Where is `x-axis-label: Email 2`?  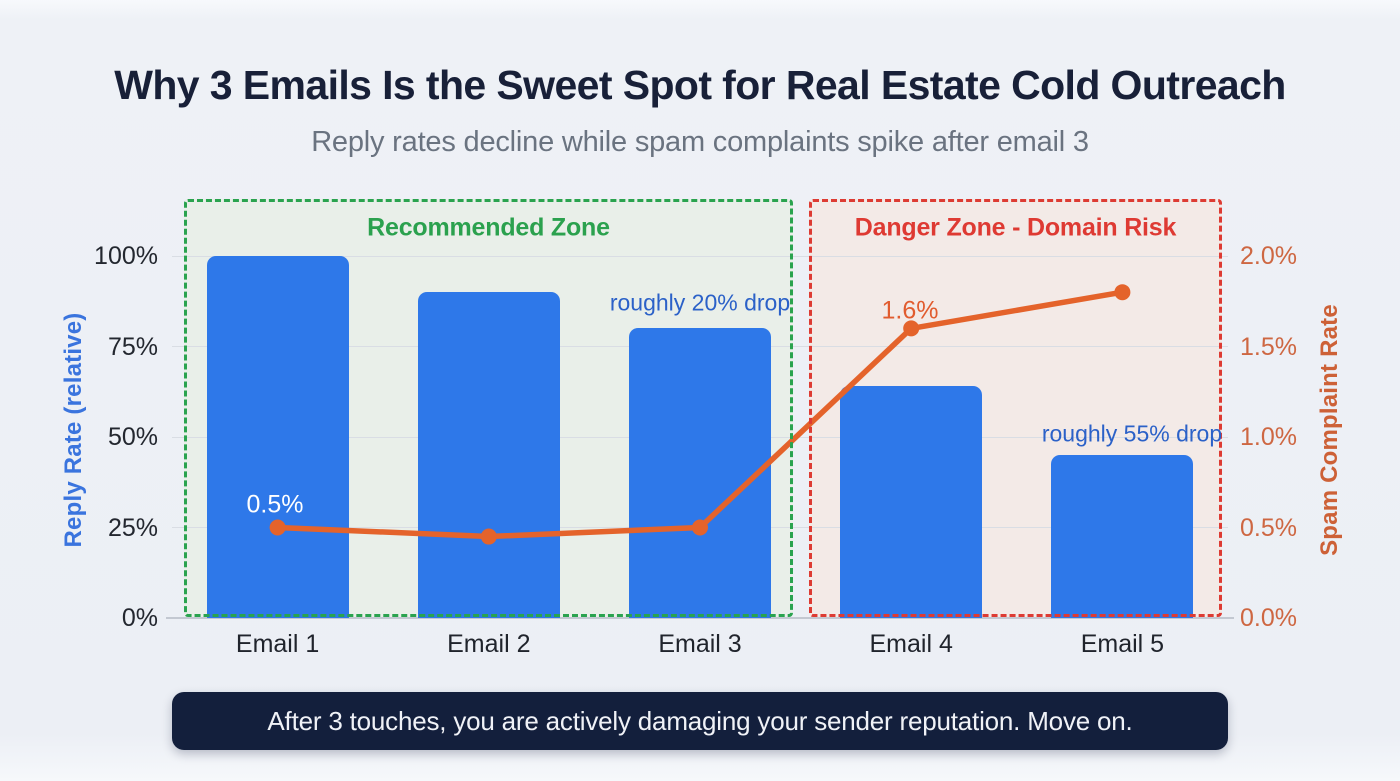
x-axis-label: Email 2 is located at coordinates (489, 644).